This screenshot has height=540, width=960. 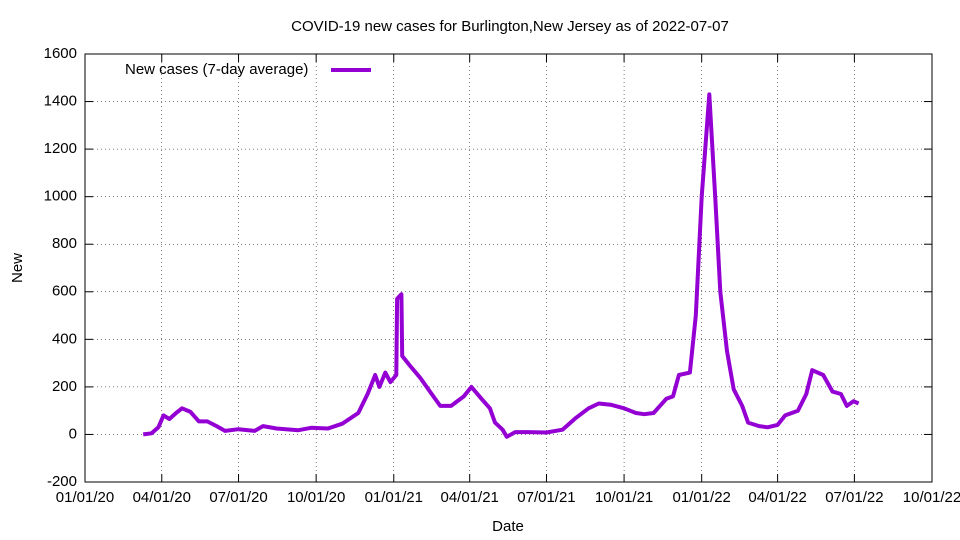 I want to click on x-tick-label: 07/01/21, so click(x=546, y=497).